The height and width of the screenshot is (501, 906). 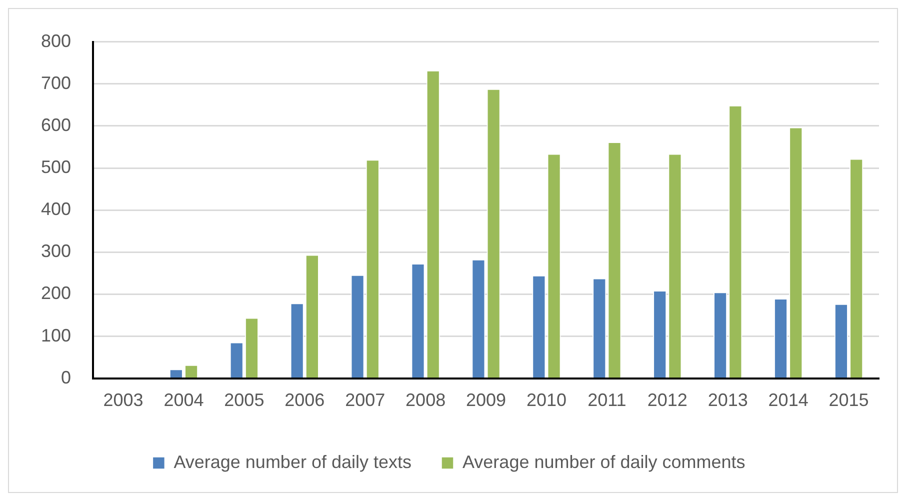 I want to click on x-tick-label: 2008, so click(x=426, y=400).